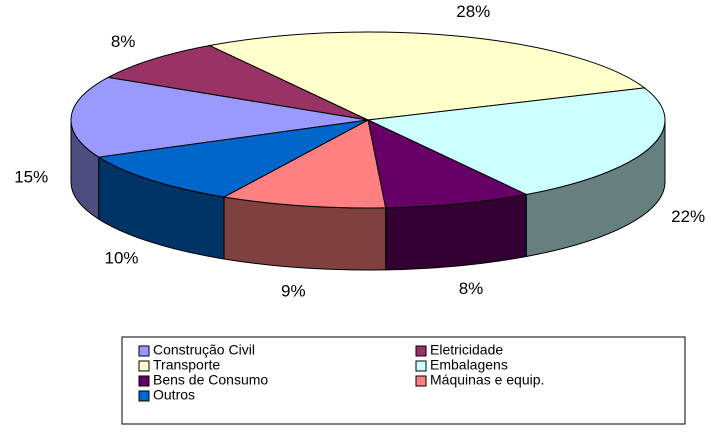  Describe the element at coordinates (122, 258) in the screenshot. I see `data-label: 10%` at that location.